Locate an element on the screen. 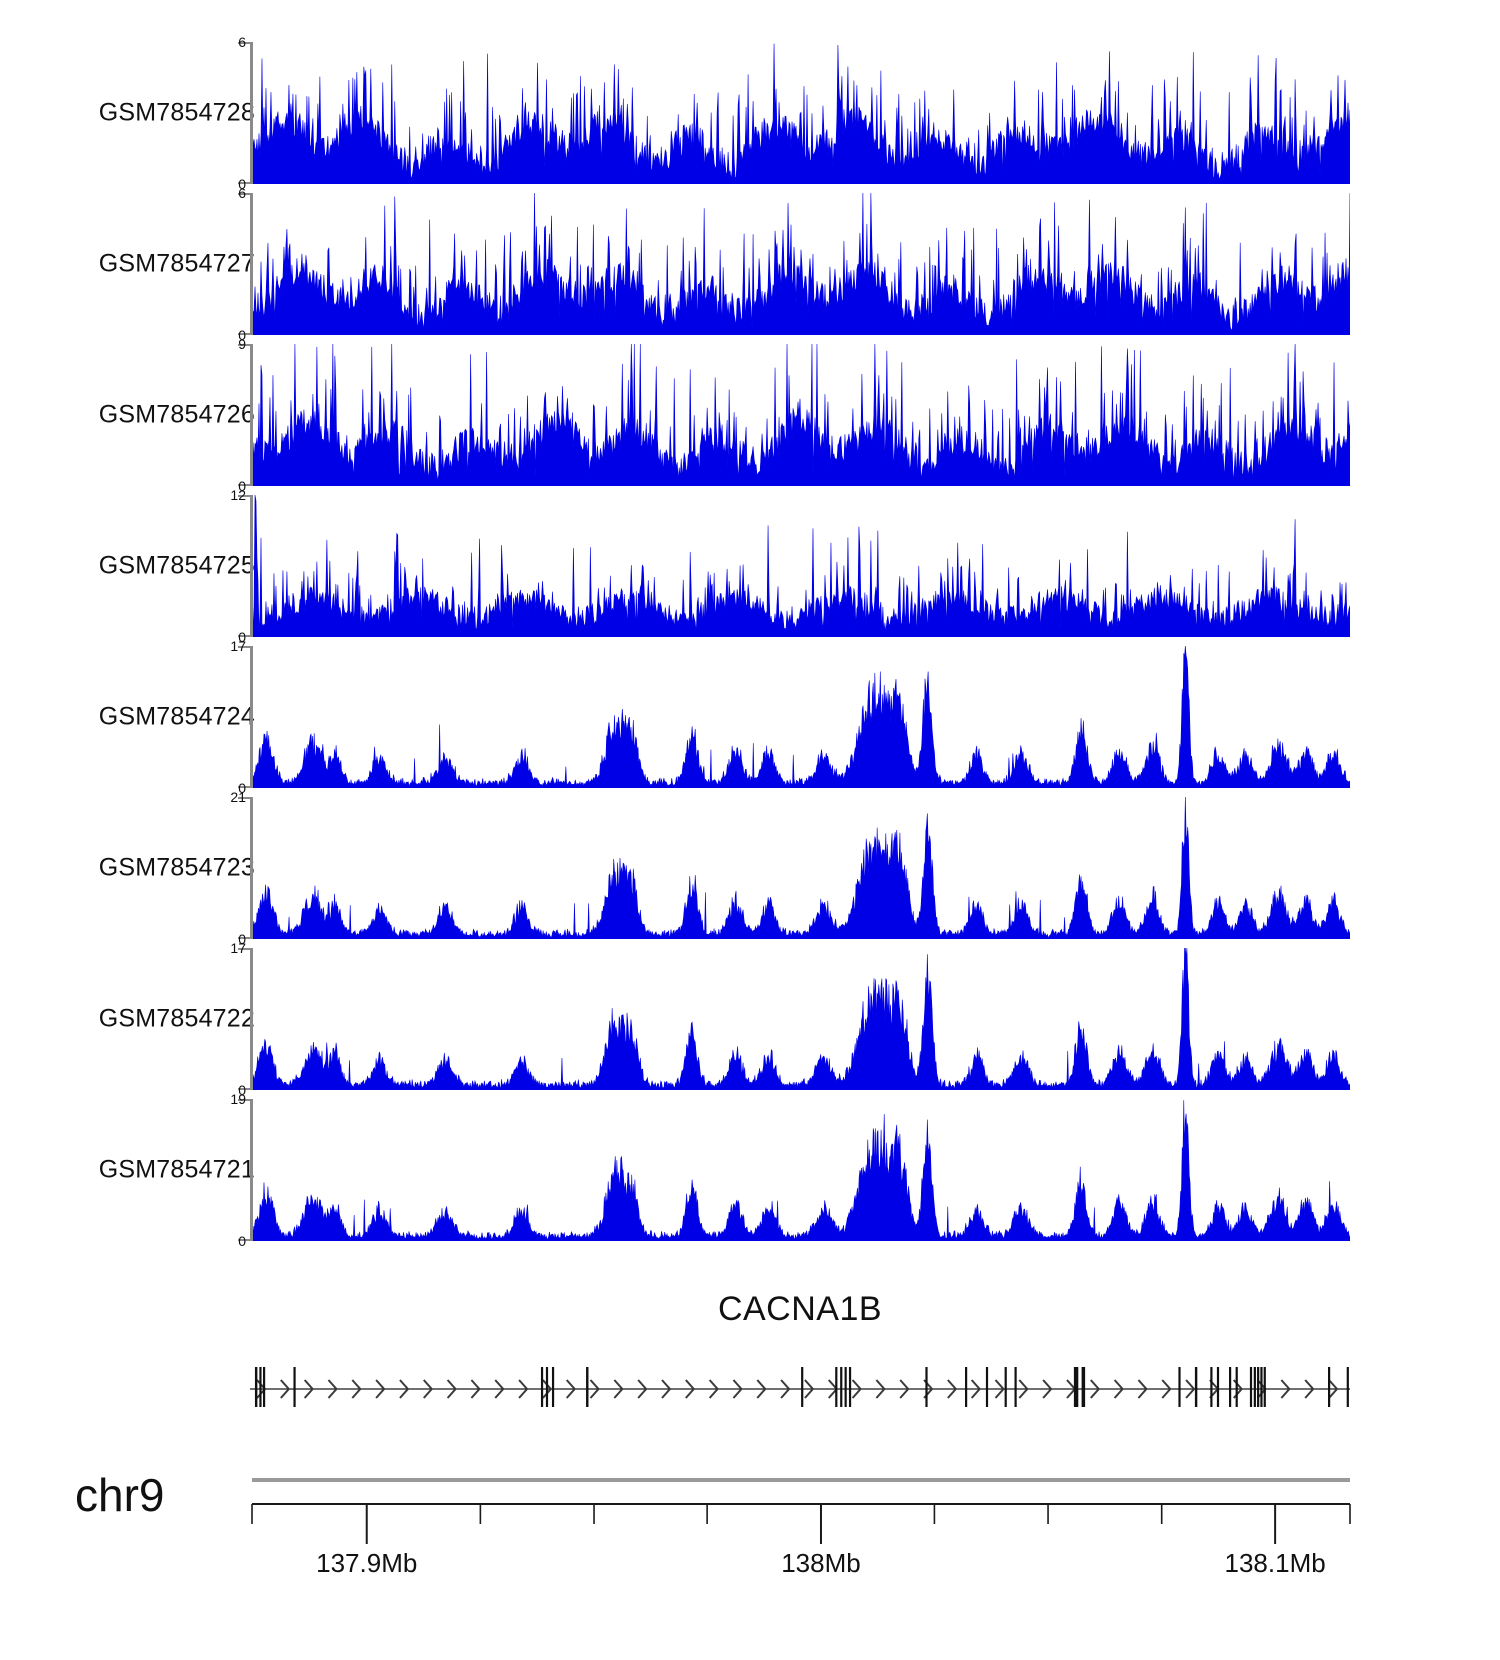 This screenshot has height=1660, width=1500. gene-model-panel: CACNA1B is located at coordinates (750, 1365).